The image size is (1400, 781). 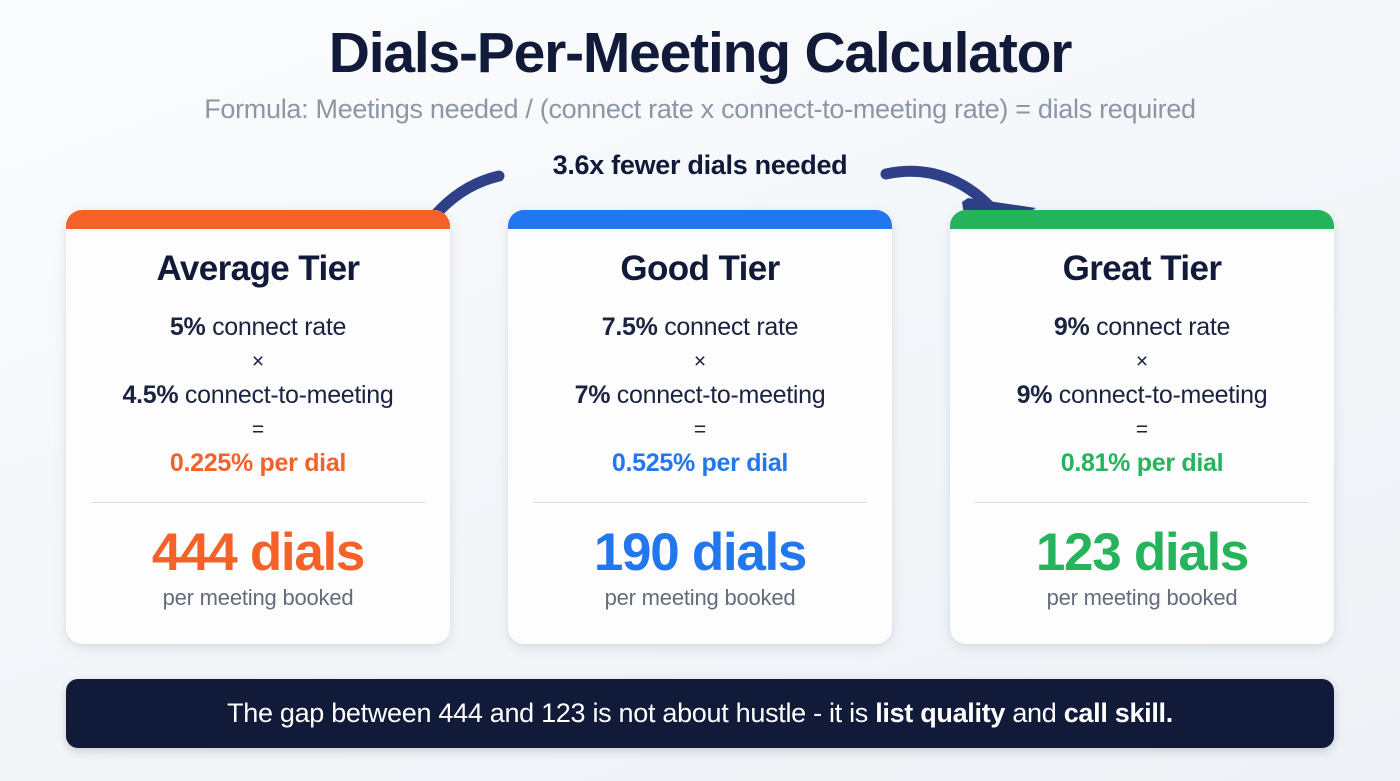 I want to click on dials-total: 190 dials, so click(x=700, y=552).